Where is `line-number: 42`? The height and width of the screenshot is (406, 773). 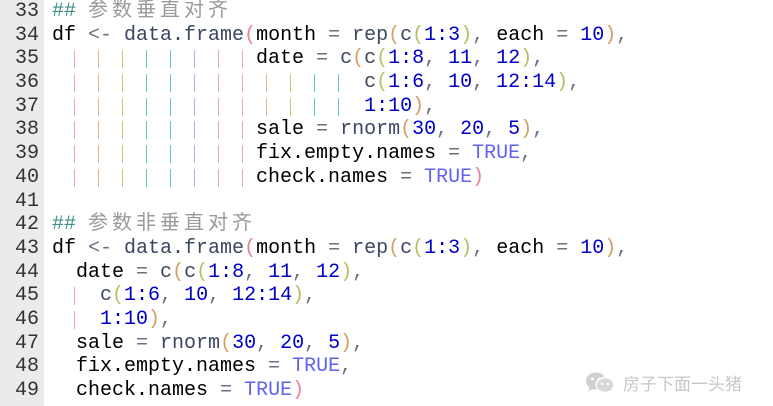 line-number: 42 is located at coordinates (26, 225).